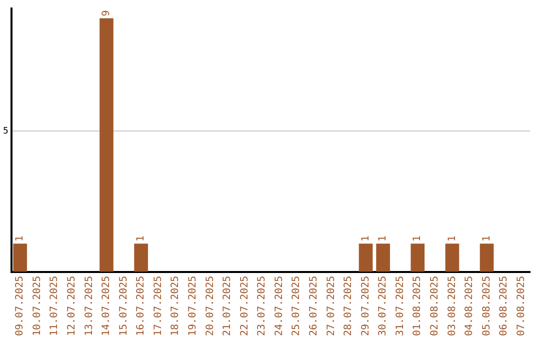 This screenshot has width=540, height=340. Describe the element at coordinates (366, 306) in the screenshot. I see `x-tick-label: 29.07.2025` at that location.